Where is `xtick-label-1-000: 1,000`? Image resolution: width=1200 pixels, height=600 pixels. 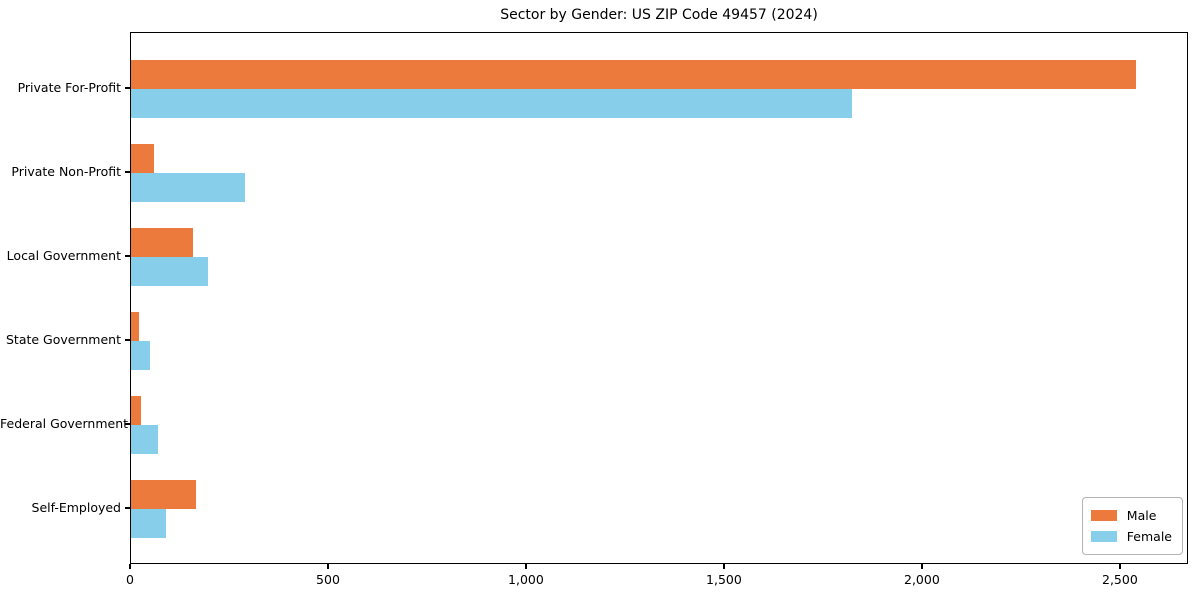
xtick-label-1-000: 1,000 is located at coordinates (526, 579).